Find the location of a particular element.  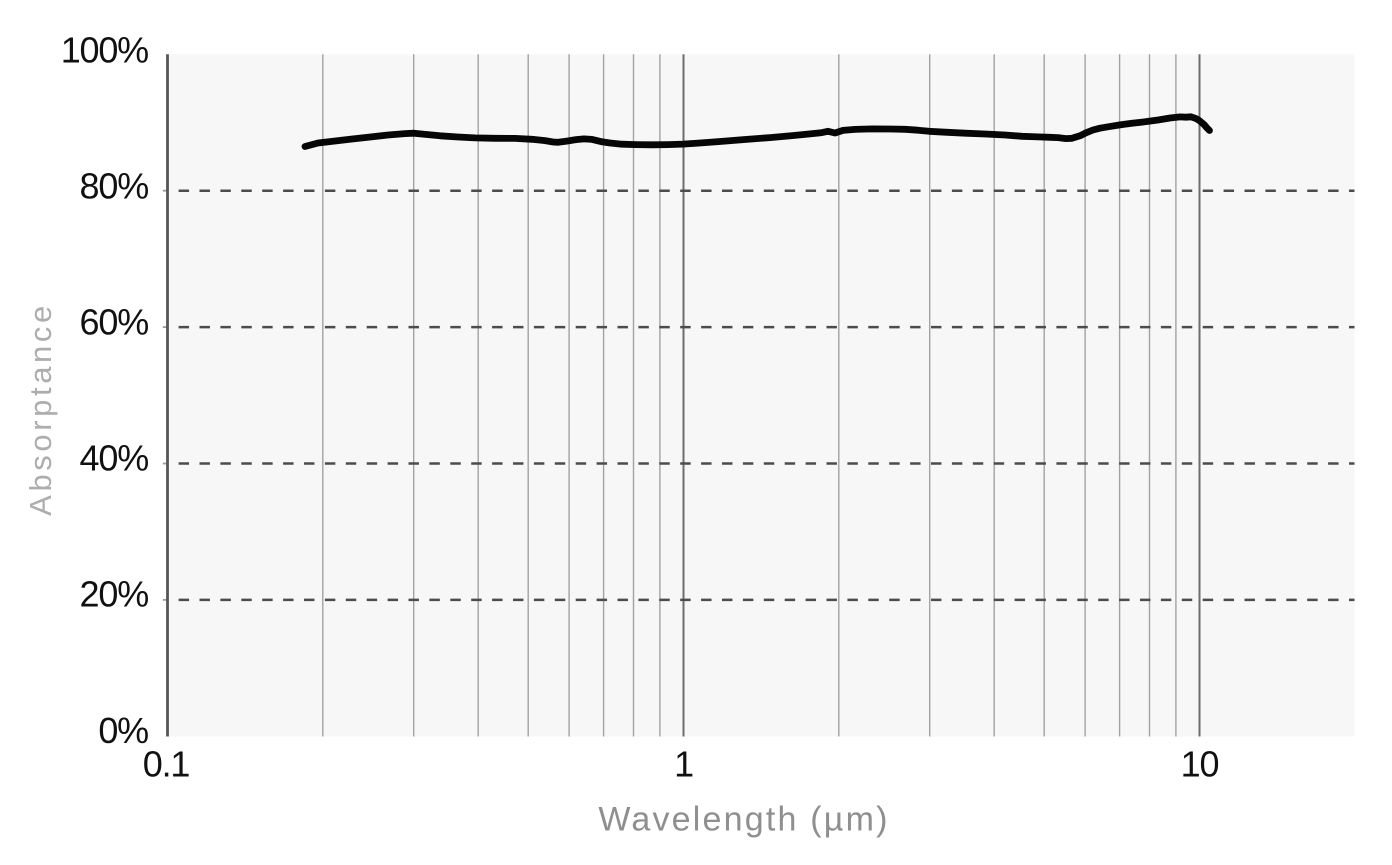

svg-text: 0.1 is located at coordinates (166, 764).